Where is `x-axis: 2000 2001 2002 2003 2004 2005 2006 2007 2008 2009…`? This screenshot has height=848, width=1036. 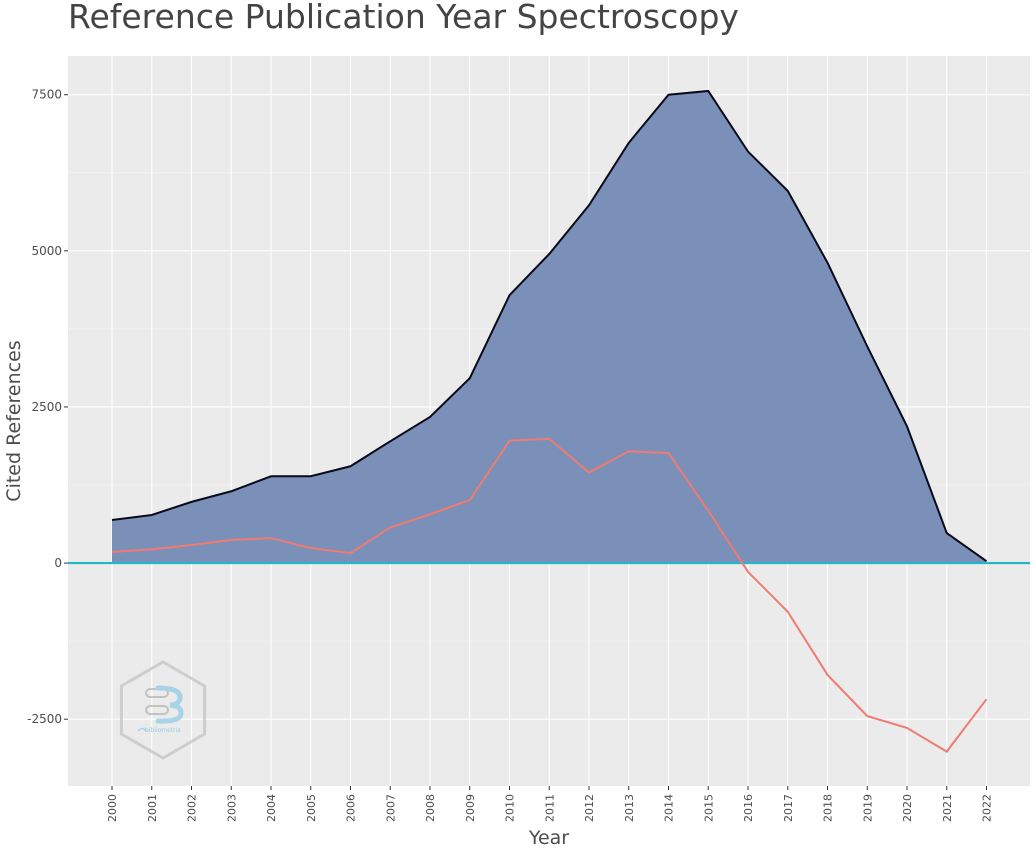 x-axis: 2000 2001 2002 2003 2004 2005 2006 2007 2008 2009… is located at coordinates (550, 804).